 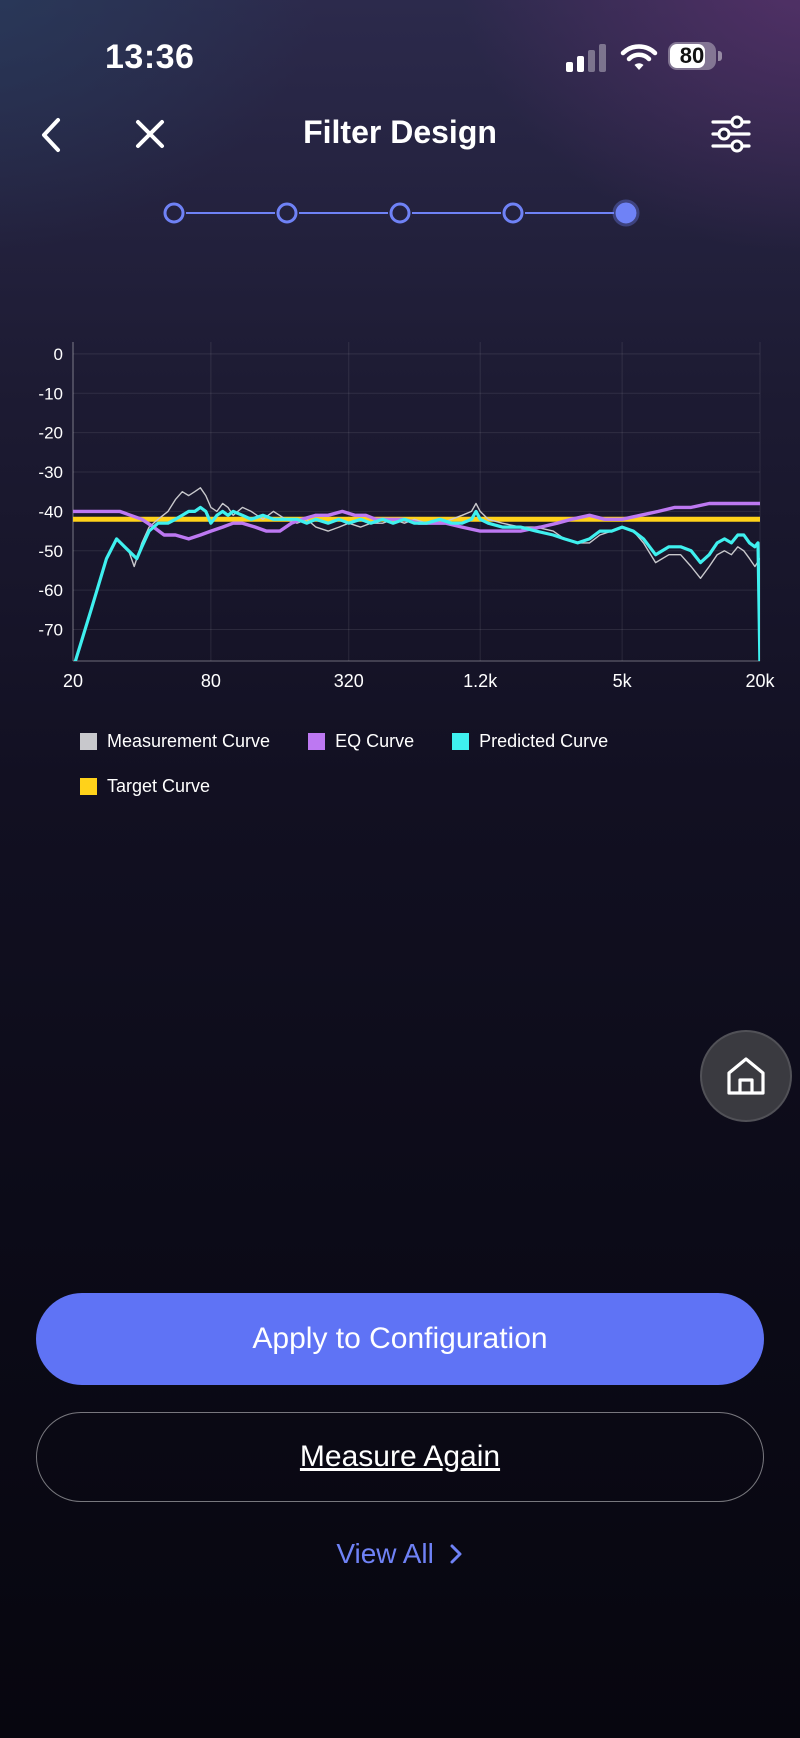 I want to click on legend-item-eq: EQ Curve, so click(x=361, y=741).